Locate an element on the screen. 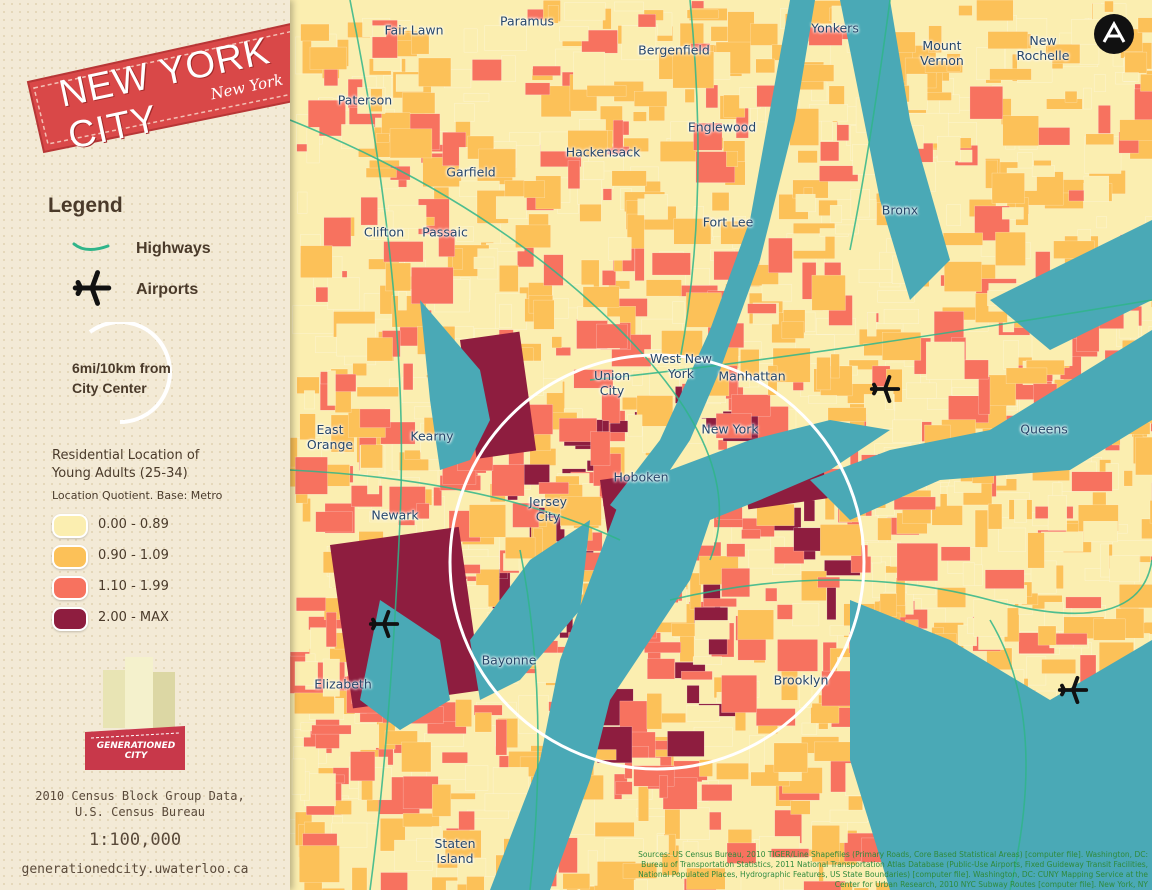  place-label: Bronx is located at coordinates (900, 210).